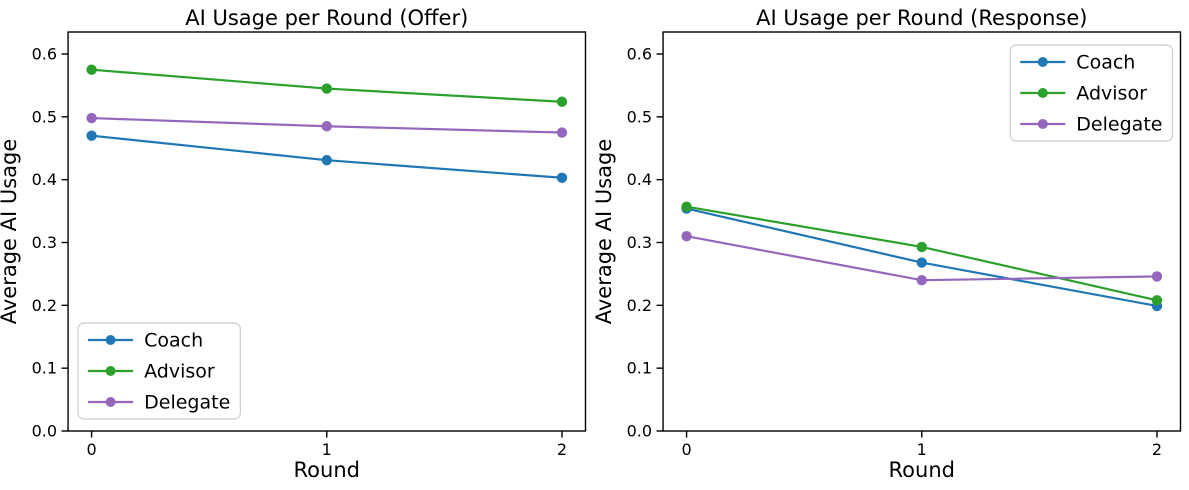  Describe the element at coordinates (921, 253) in the screenshot. I see `series-line-advisor` at that location.